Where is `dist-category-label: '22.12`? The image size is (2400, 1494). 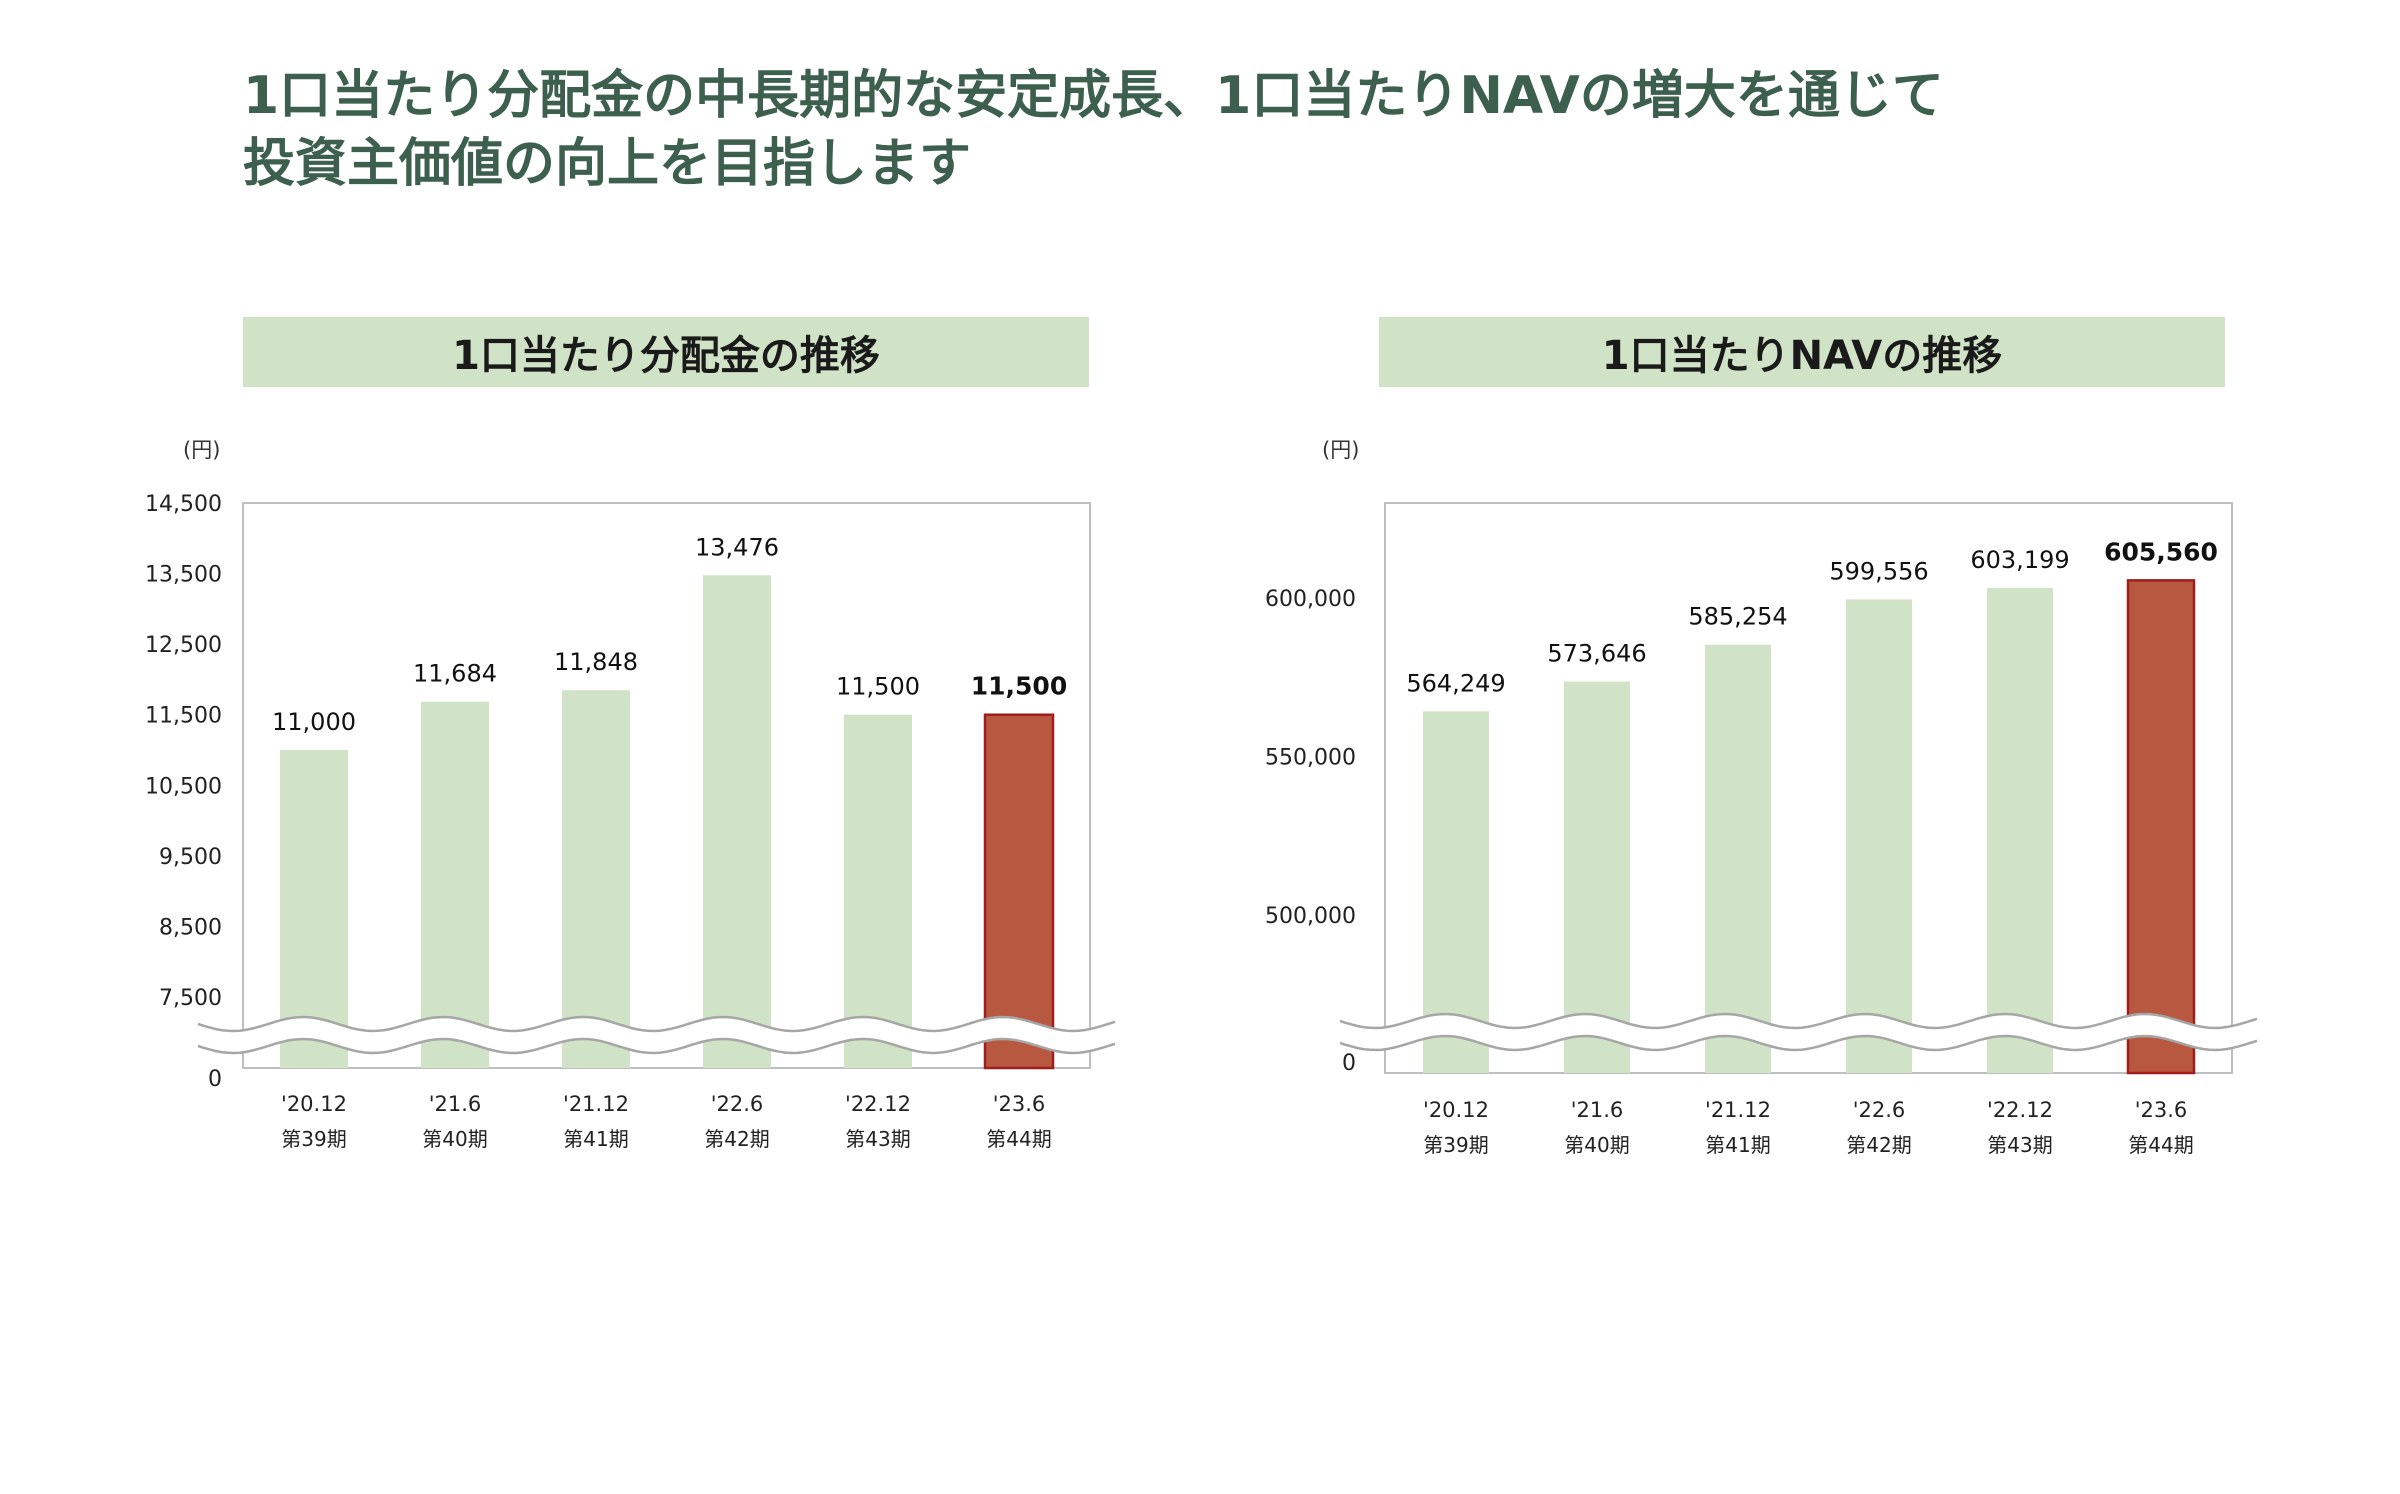
dist-category-label: '22.12 is located at coordinates (878, 1104).